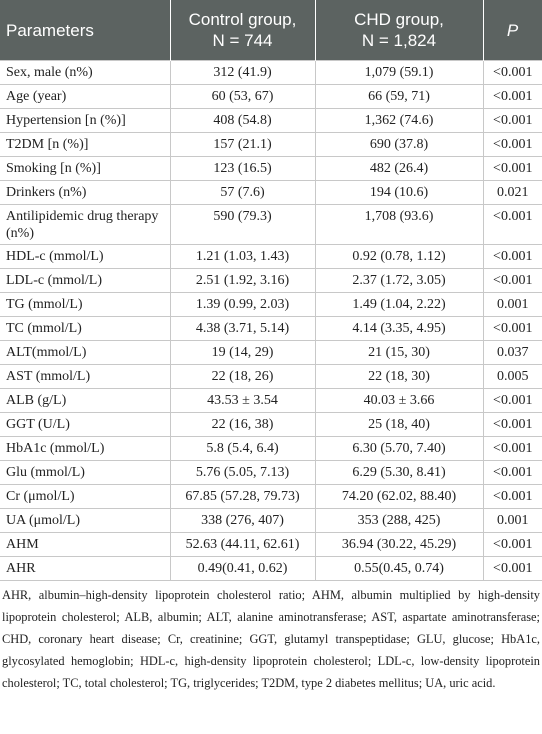  I want to click on row-label: Glu (mmol/L), so click(85, 472).